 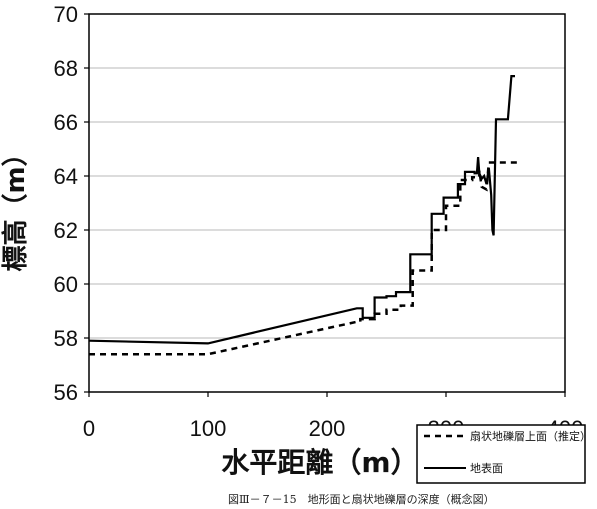 I want to click on legend-label-gravel: 扇状地礫層上面（推定）, so click(x=530, y=436).